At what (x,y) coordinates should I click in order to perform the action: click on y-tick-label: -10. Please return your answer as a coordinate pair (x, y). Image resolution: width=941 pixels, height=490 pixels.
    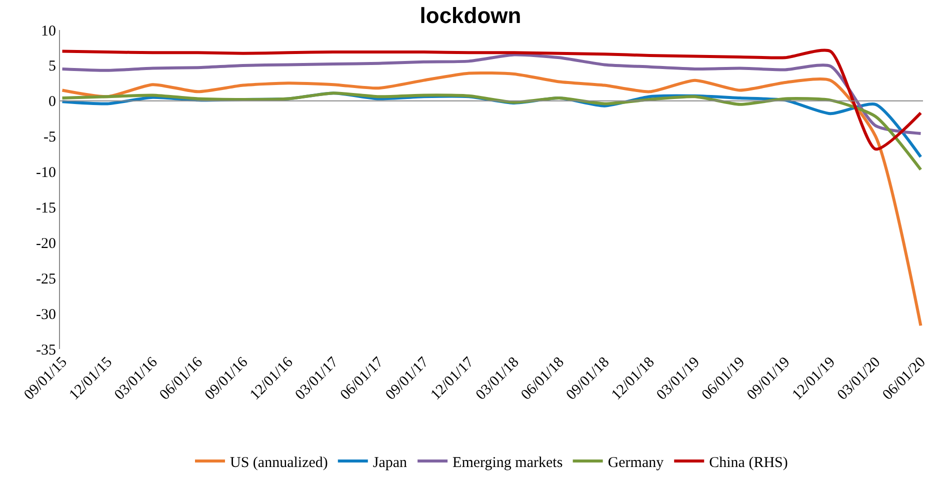
    Looking at the image, I should click on (46, 173).